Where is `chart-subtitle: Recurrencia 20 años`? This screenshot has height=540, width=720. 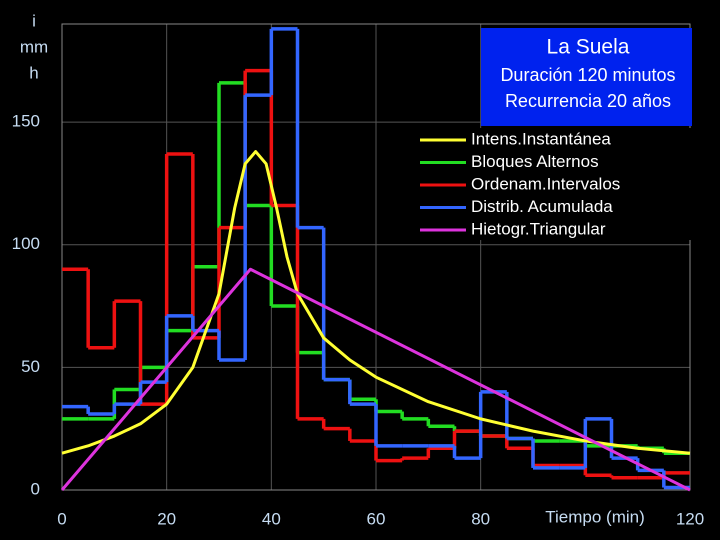 chart-subtitle: Recurrencia 20 años is located at coordinates (588, 101).